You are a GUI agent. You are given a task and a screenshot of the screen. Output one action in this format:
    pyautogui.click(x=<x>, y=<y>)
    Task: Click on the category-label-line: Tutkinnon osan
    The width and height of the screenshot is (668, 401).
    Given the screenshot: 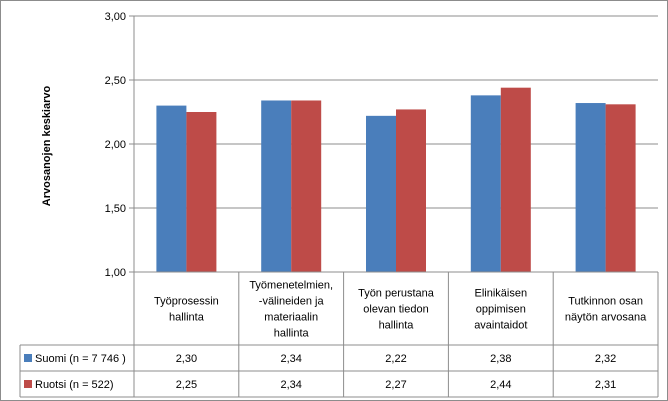 What is the action you would take?
    pyautogui.click(x=605, y=302)
    